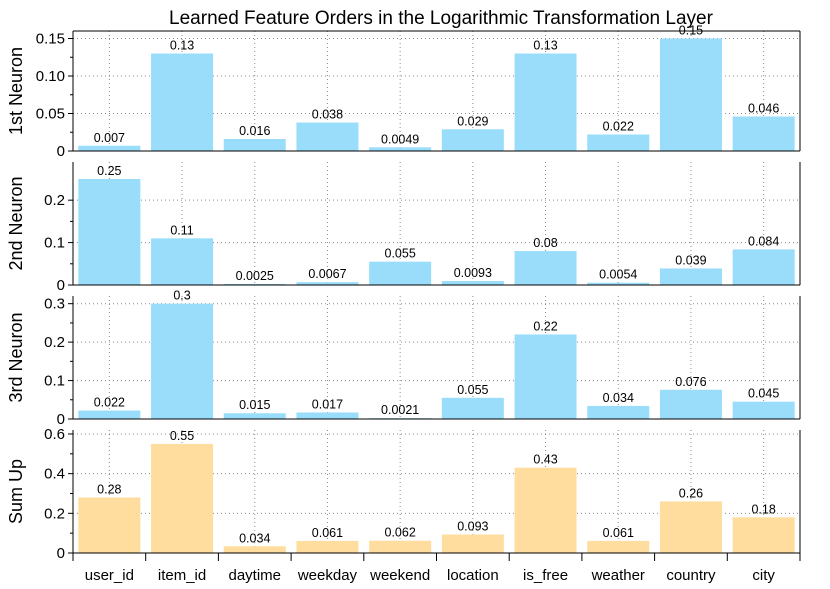 This screenshot has height=589, width=830. What do you see at coordinates (327, 274) in the screenshot?
I see `data-label: 0.0067` at bounding box center [327, 274].